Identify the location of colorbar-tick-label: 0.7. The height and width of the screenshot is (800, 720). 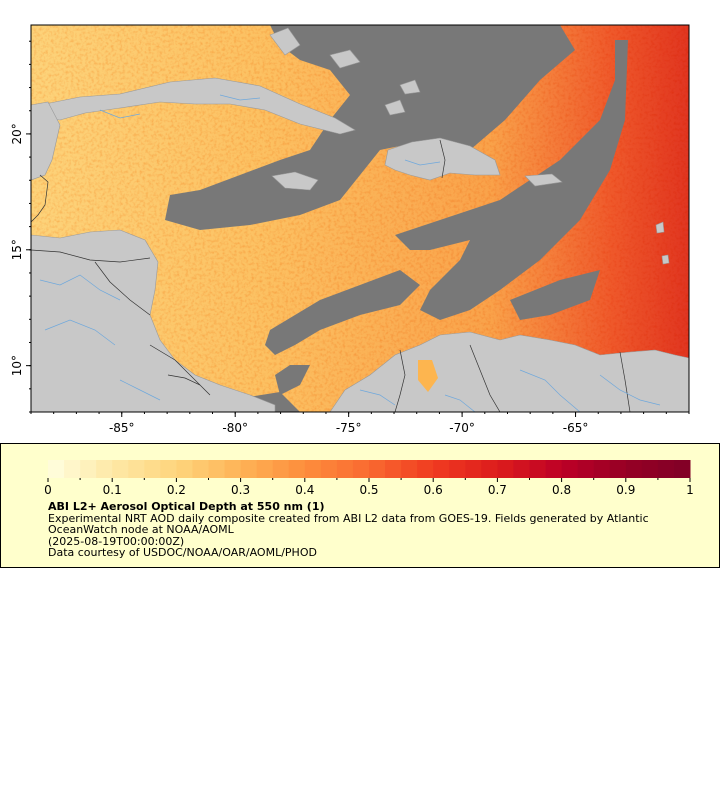
(497, 490).